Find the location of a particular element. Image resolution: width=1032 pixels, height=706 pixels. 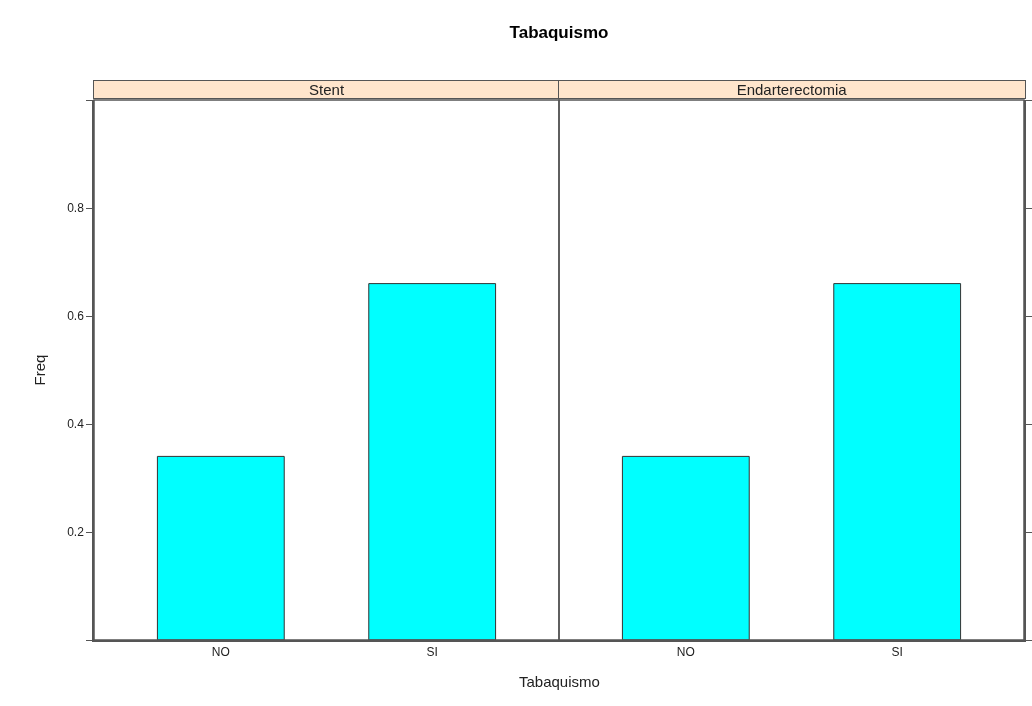

y-tick-label: 0.8 is located at coordinates (76, 208).